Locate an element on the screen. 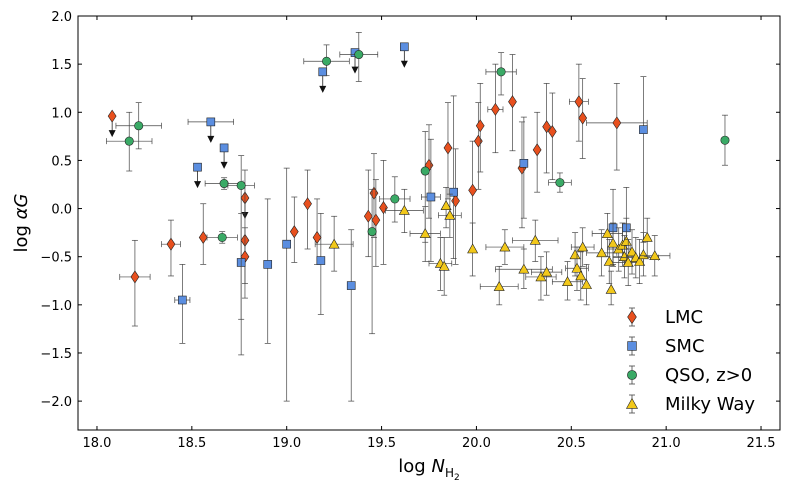  x-tick-label: 19.5 is located at coordinates (381, 443).